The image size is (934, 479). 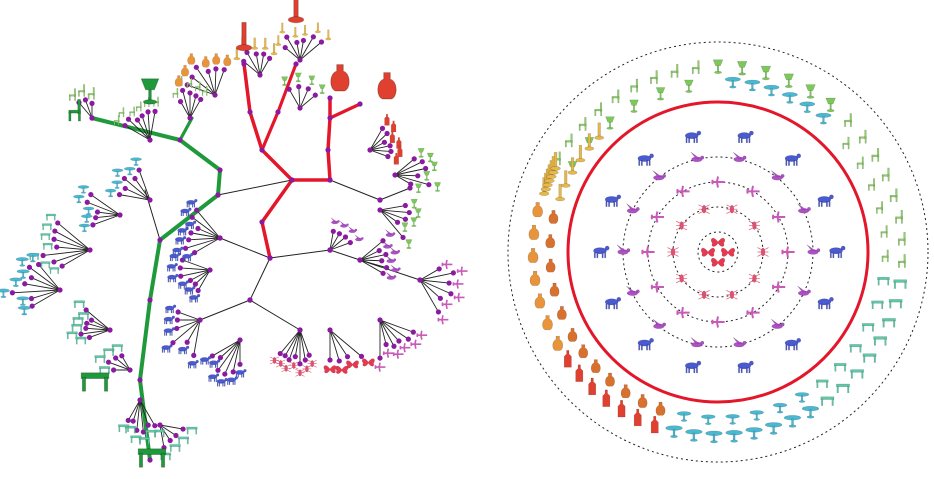 What do you see at coordinates (619, 299) in the screenshot?
I see `animal-head` at bounding box center [619, 299].